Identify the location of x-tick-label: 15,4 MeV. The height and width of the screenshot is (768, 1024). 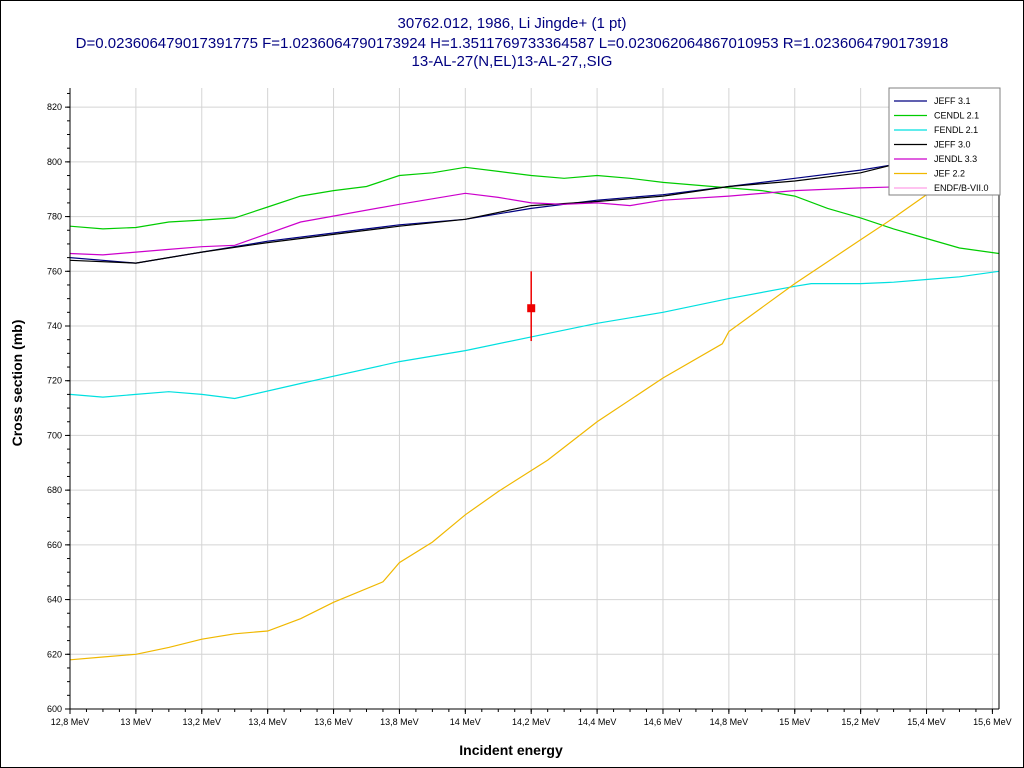
(926, 722).